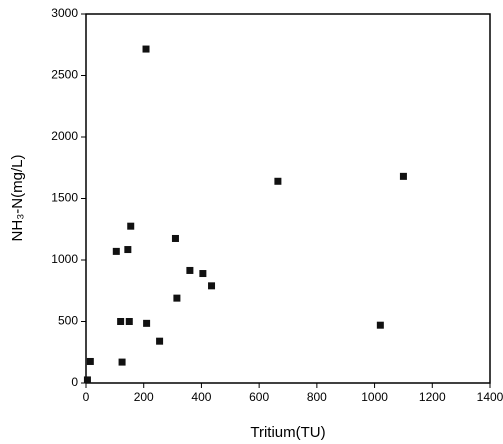 This screenshot has width=503, height=444. I want to click on x-axis-title: Tritium(TU), so click(287, 432).